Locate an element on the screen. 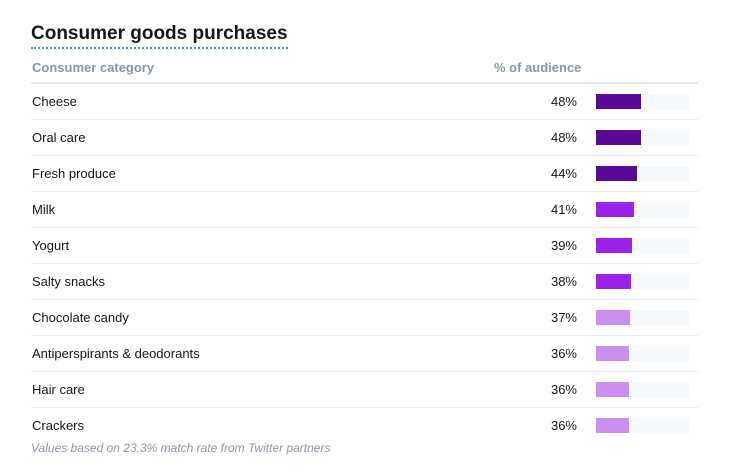  percent-value: 38% is located at coordinates (563, 281).